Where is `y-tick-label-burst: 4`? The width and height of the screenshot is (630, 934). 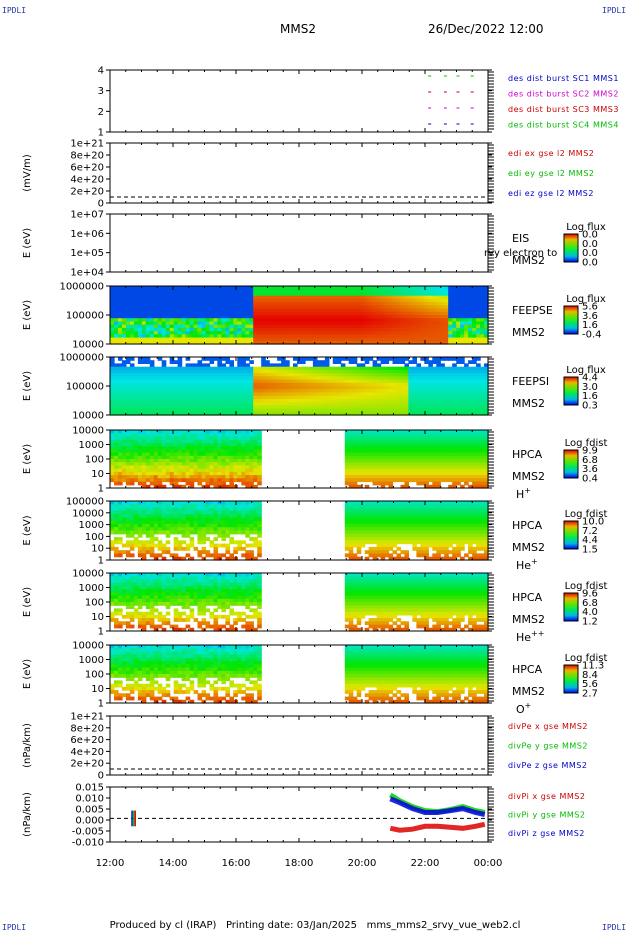 y-tick-label-burst: 4 is located at coordinates (101, 71).